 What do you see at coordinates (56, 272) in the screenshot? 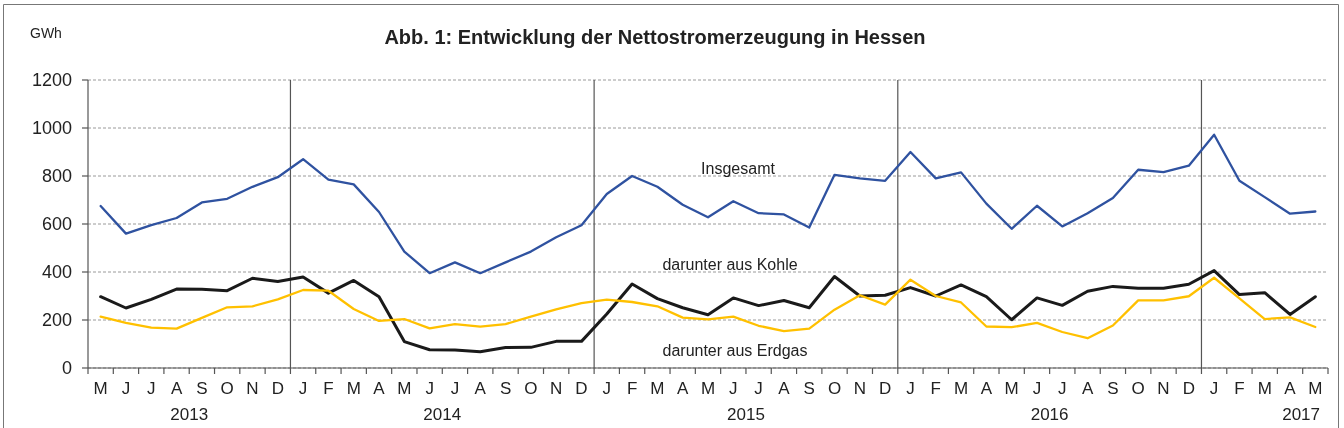
I see `y-tick-label: 400` at bounding box center [56, 272].